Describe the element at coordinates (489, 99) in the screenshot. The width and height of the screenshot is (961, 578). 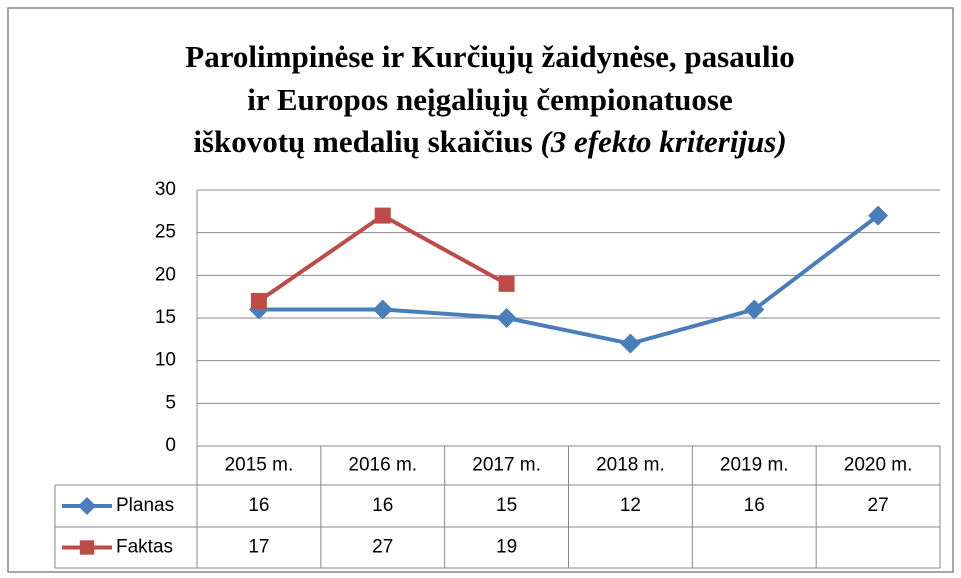
I see `chart-title: ir Europos neįgaliųjų čempionatuose` at that location.